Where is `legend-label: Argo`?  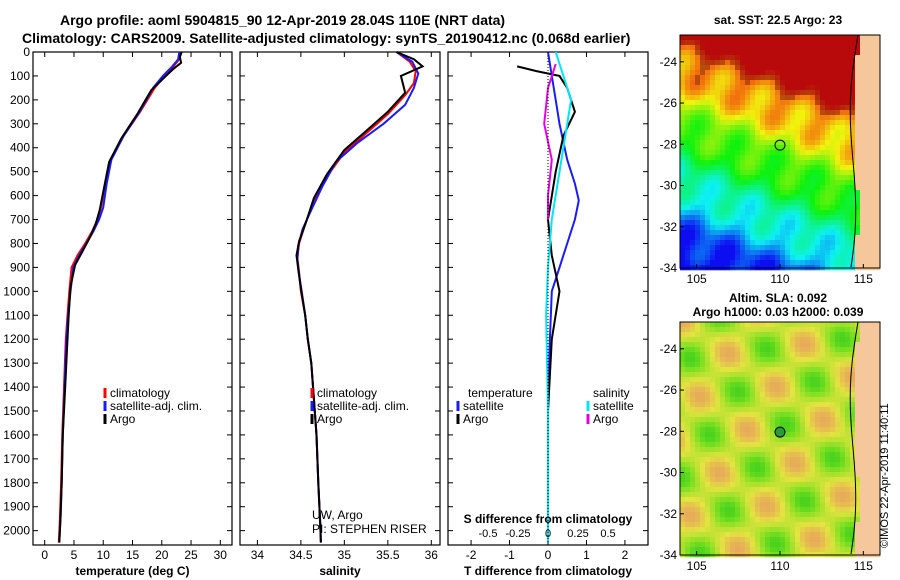 legend-label: Argo is located at coordinates (330, 419).